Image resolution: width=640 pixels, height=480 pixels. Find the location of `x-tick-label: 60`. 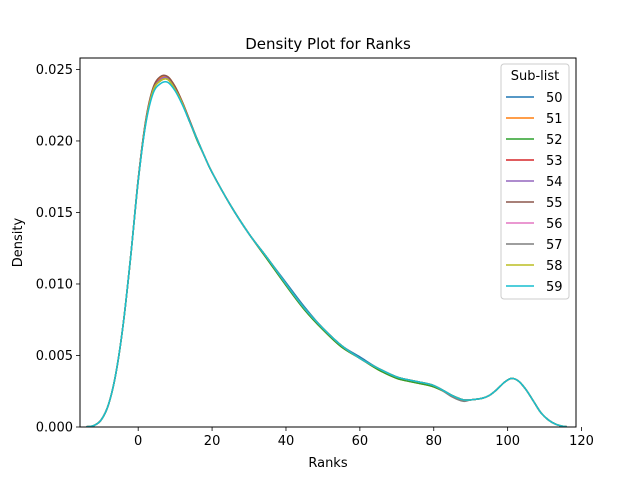

x-tick-label: 60 is located at coordinates (360, 441).